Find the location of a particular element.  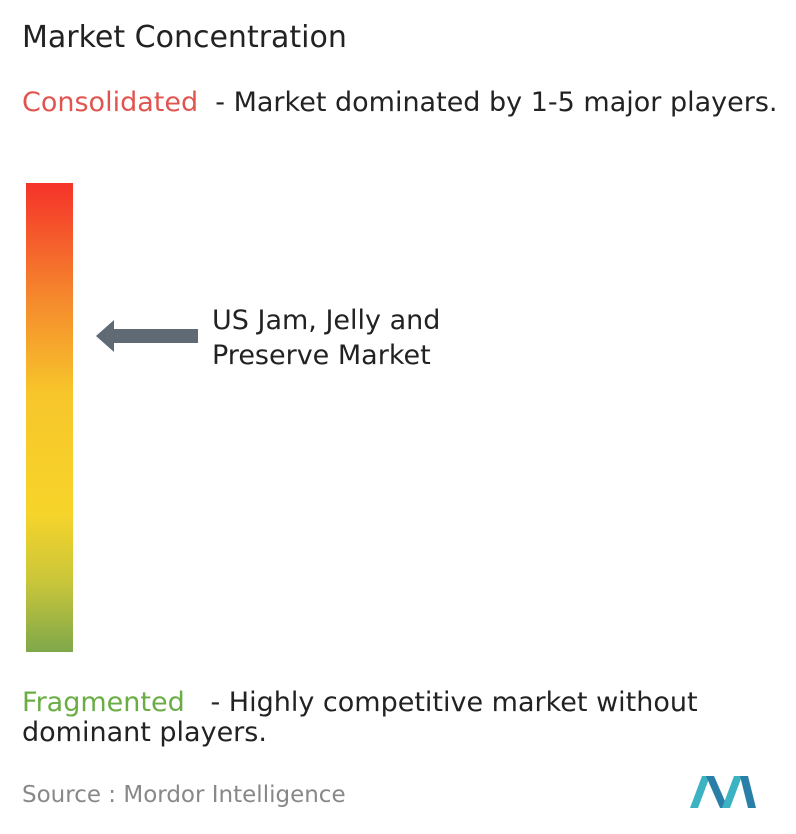

consolidated-description: - Market dominated by 1-5 major players. is located at coordinates (496, 102).